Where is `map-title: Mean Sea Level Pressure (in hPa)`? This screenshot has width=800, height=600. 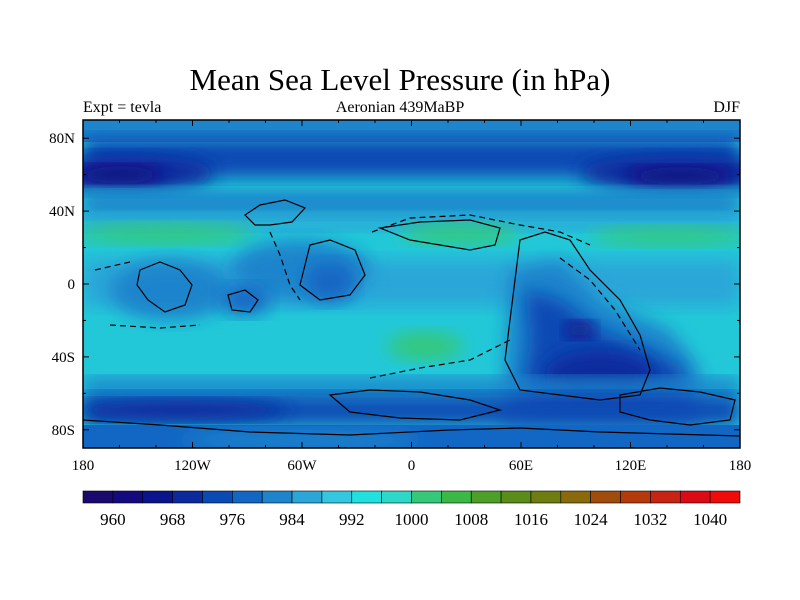
map-title: Mean Sea Level Pressure (in hPa) is located at coordinates (400, 79).